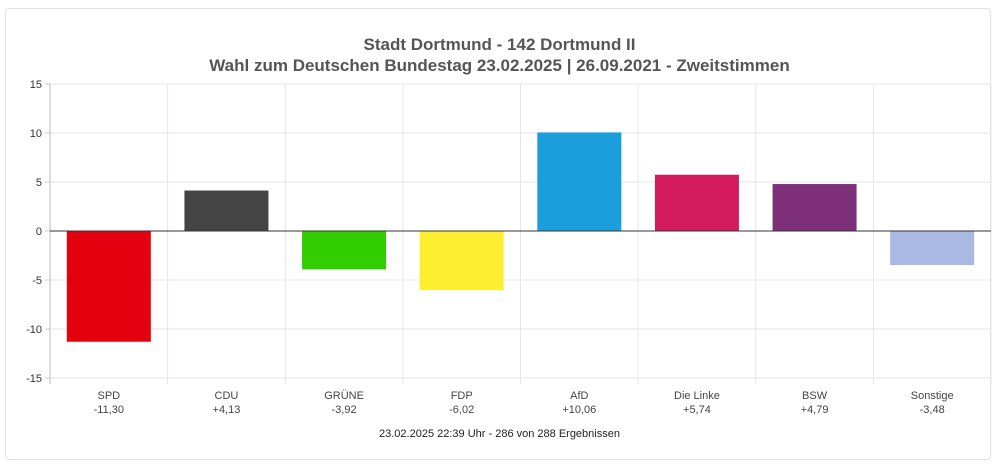 The height and width of the screenshot is (468, 999). Describe the element at coordinates (227, 396) in the screenshot. I see `x-category-label: CDU` at that location.